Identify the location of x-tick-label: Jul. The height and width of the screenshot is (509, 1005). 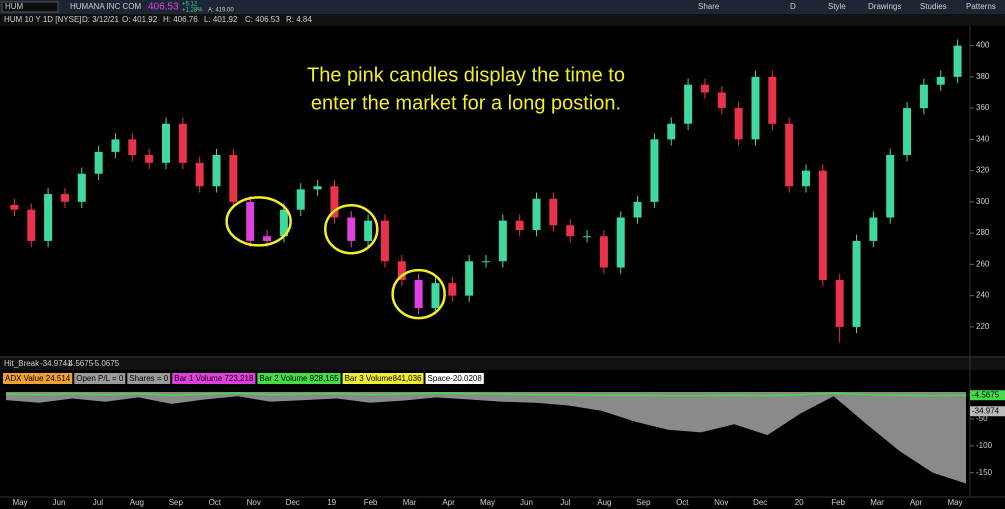
(565, 502).